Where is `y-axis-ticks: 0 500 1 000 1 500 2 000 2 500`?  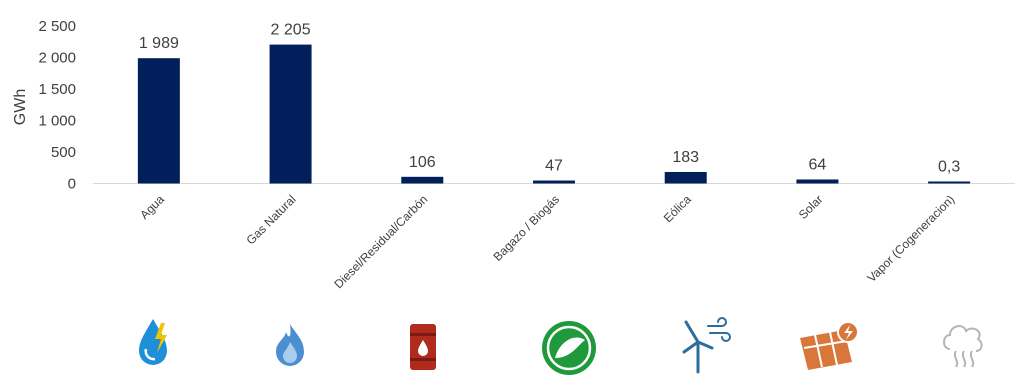
y-axis-ticks: 0 500 1 000 1 500 2 000 2 500 is located at coordinates (57, 105).